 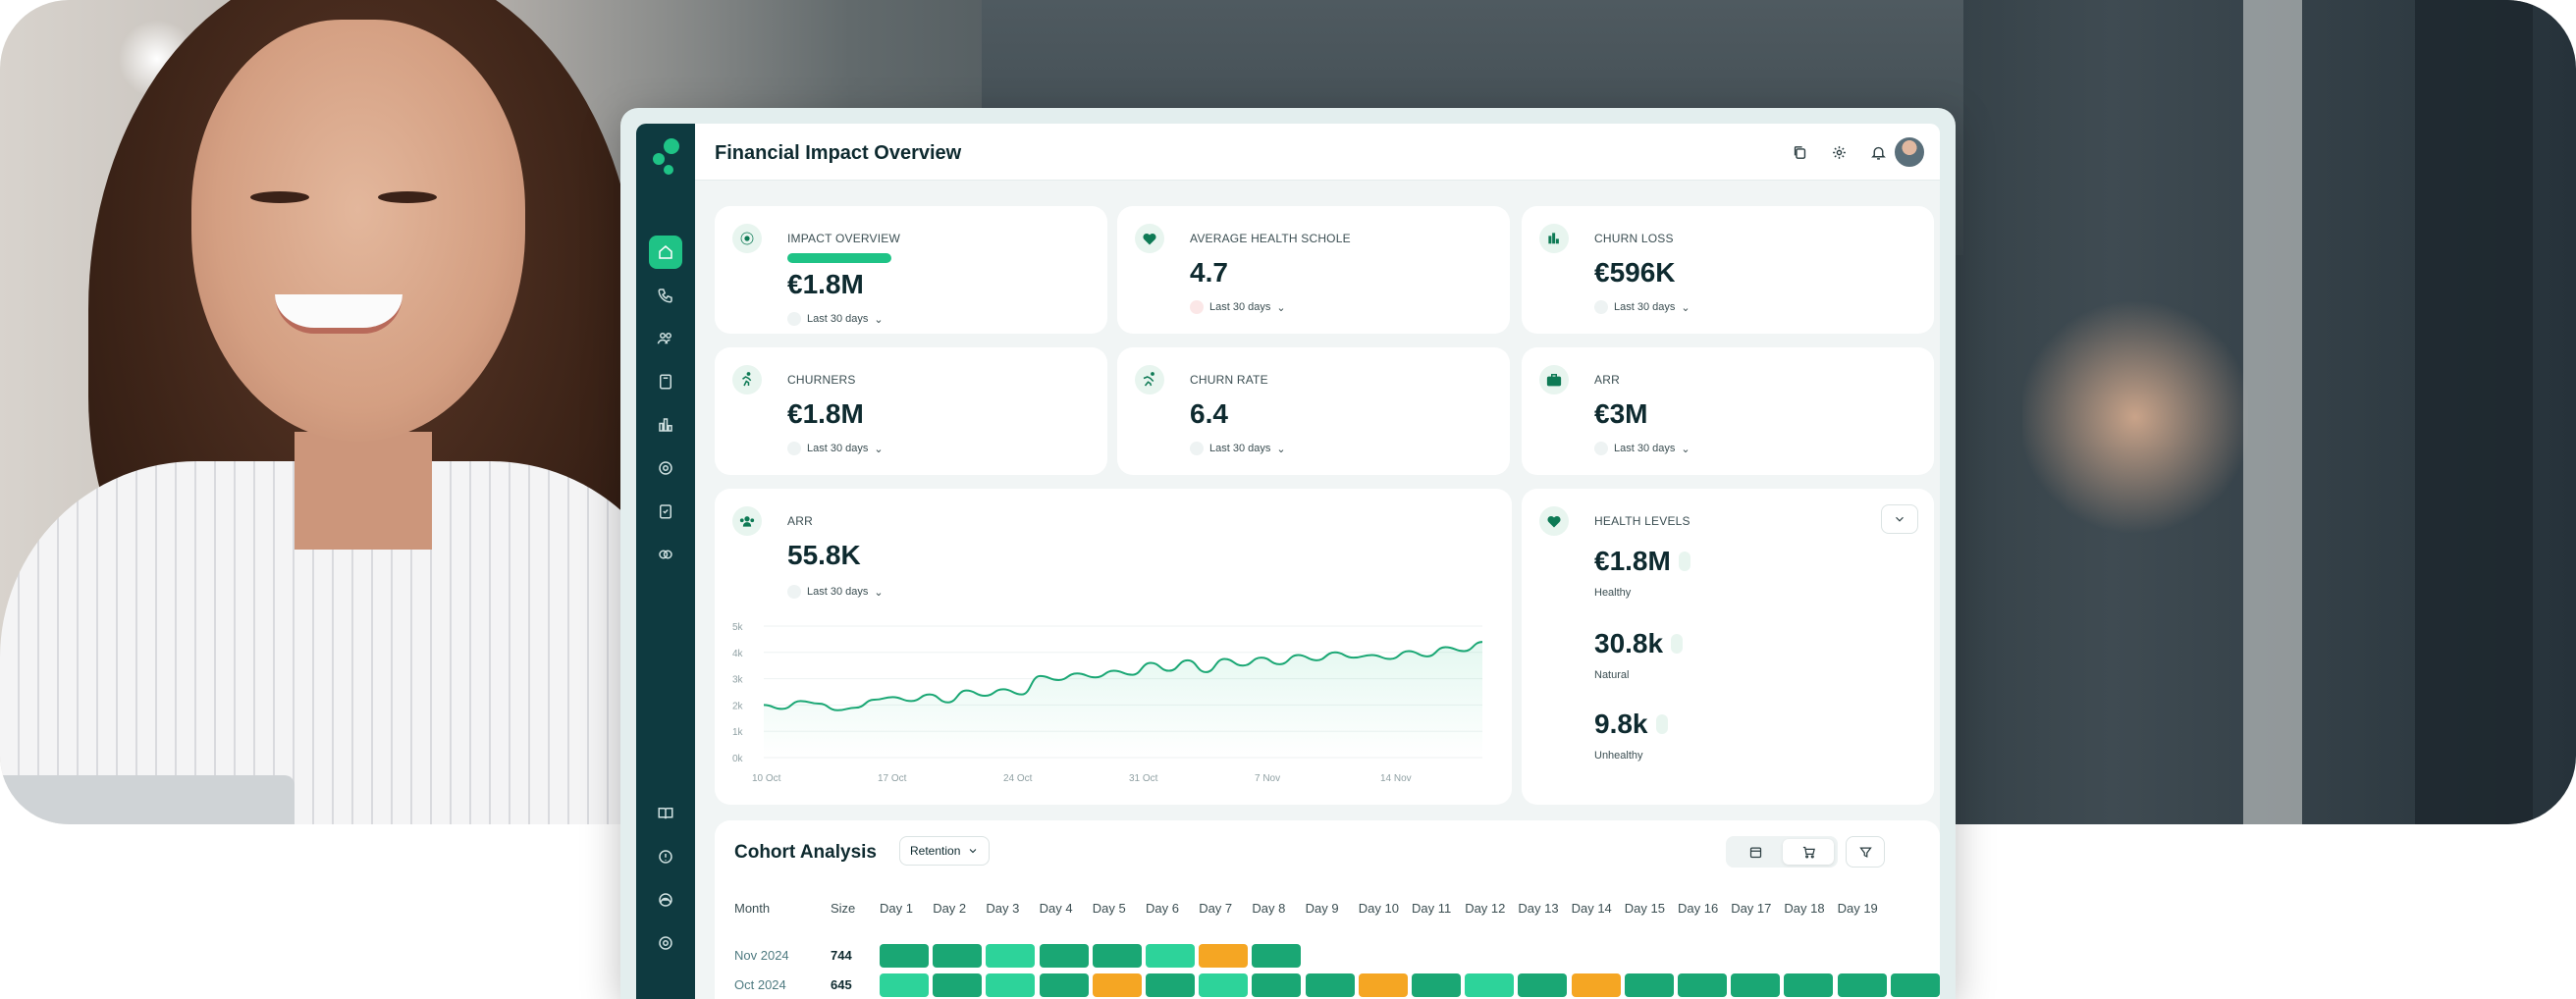 I want to click on calendar-view-button, so click(x=1755, y=852).